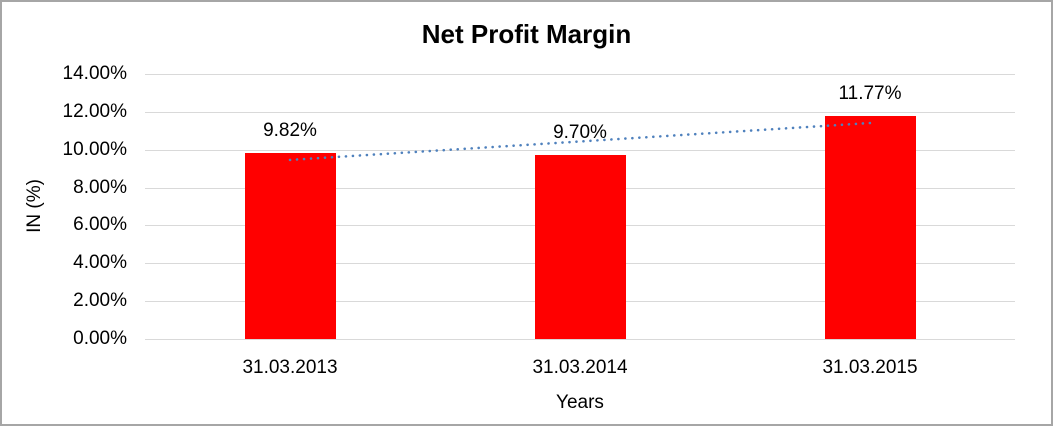 This screenshot has height=426, width=1053. What do you see at coordinates (580, 402) in the screenshot?
I see `x-axis-title: Years` at bounding box center [580, 402].